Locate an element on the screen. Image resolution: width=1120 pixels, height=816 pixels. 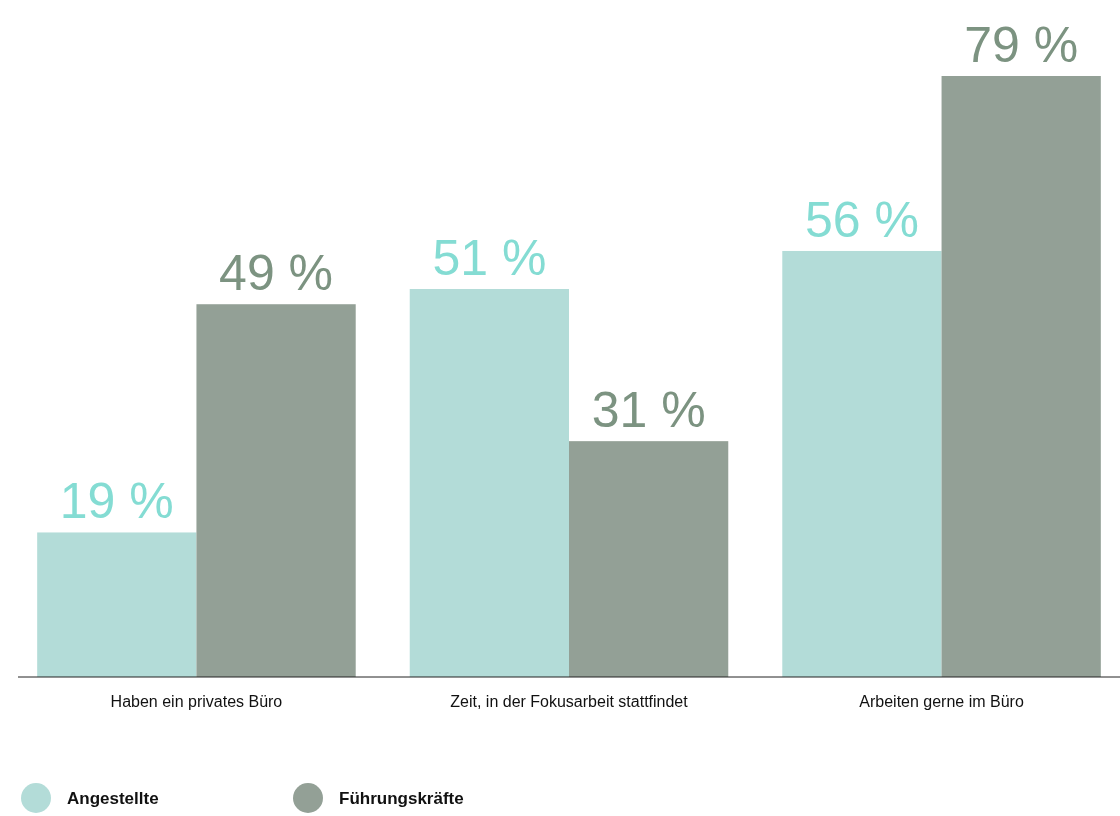
data-label: 56 % is located at coordinates (861, 219).